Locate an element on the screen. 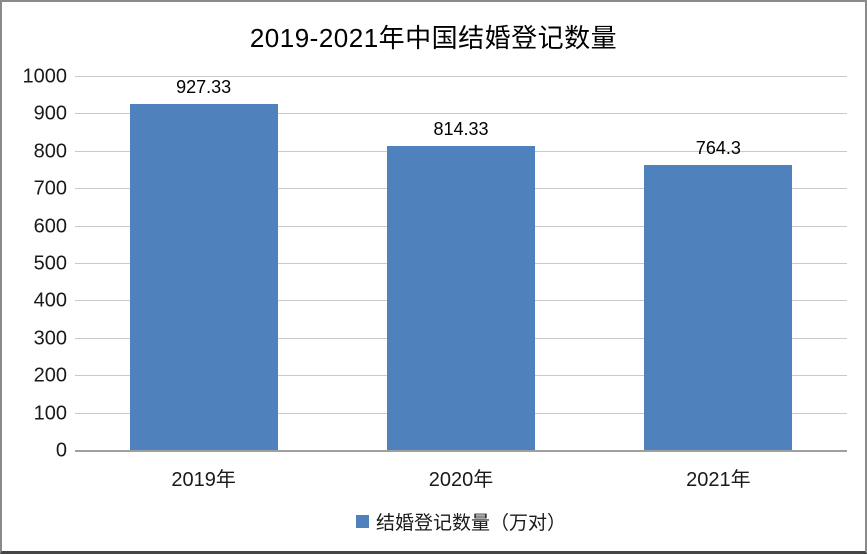 The width and height of the screenshot is (867, 554). chart-title: 2019-2021年中国结婚登记数量 is located at coordinates (433, 38).